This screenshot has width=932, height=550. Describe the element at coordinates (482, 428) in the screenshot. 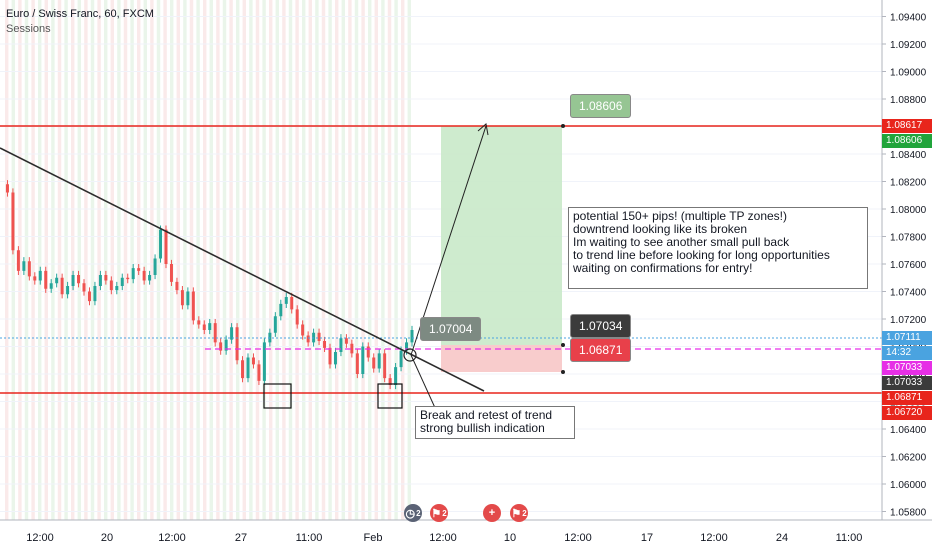

I see `note-line: strong bullish indication` at that location.